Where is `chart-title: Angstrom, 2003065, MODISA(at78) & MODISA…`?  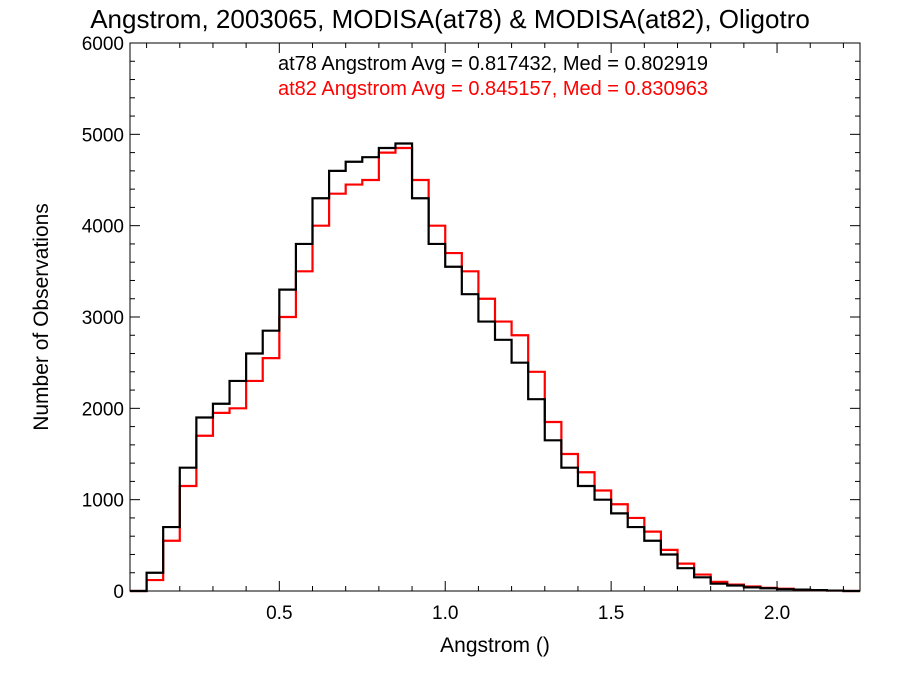 chart-title: Angstrom, 2003065, MODISA(at78) & MODISA… is located at coordinates (450, 19).